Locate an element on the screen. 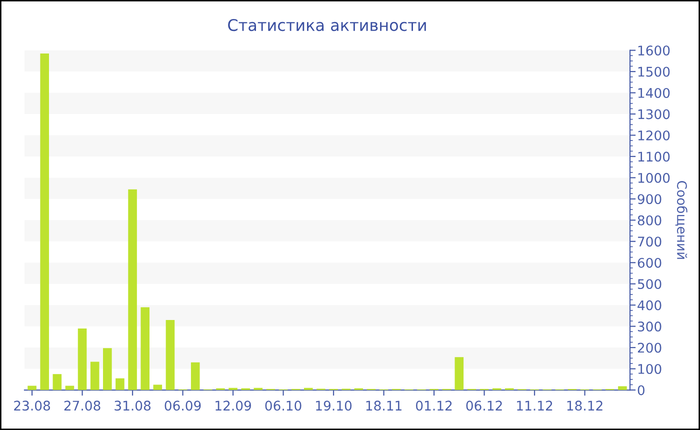  y-axis-title: Сообщений is located at coordinates (681, 219).